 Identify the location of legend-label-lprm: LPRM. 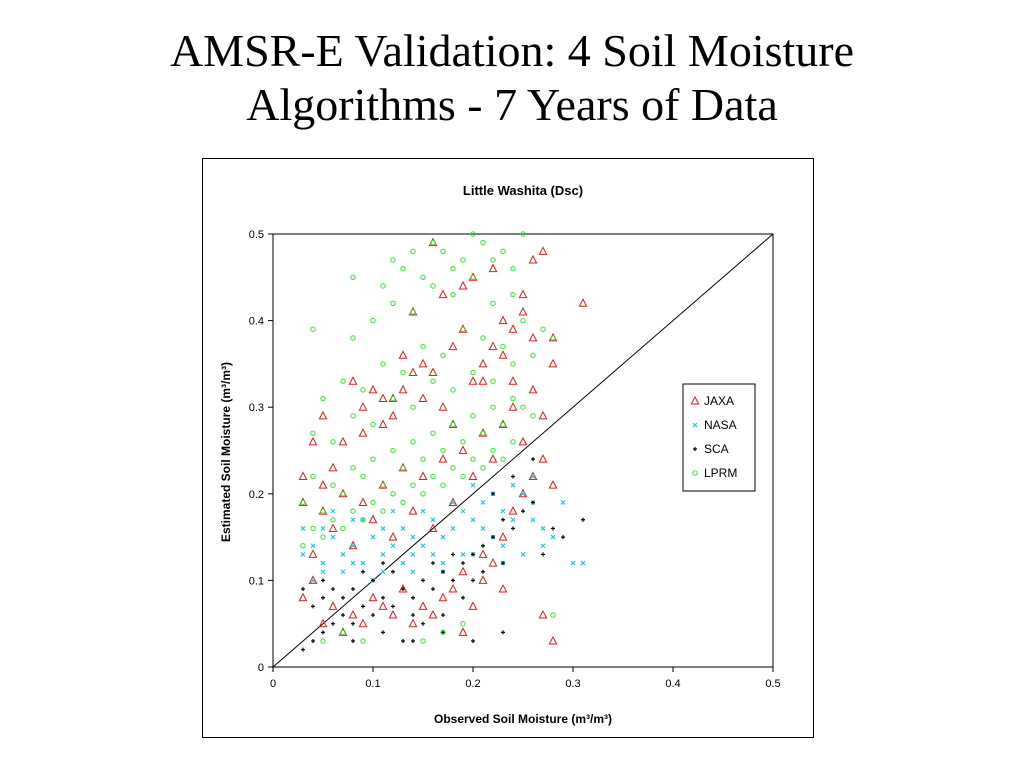
(720, 473).